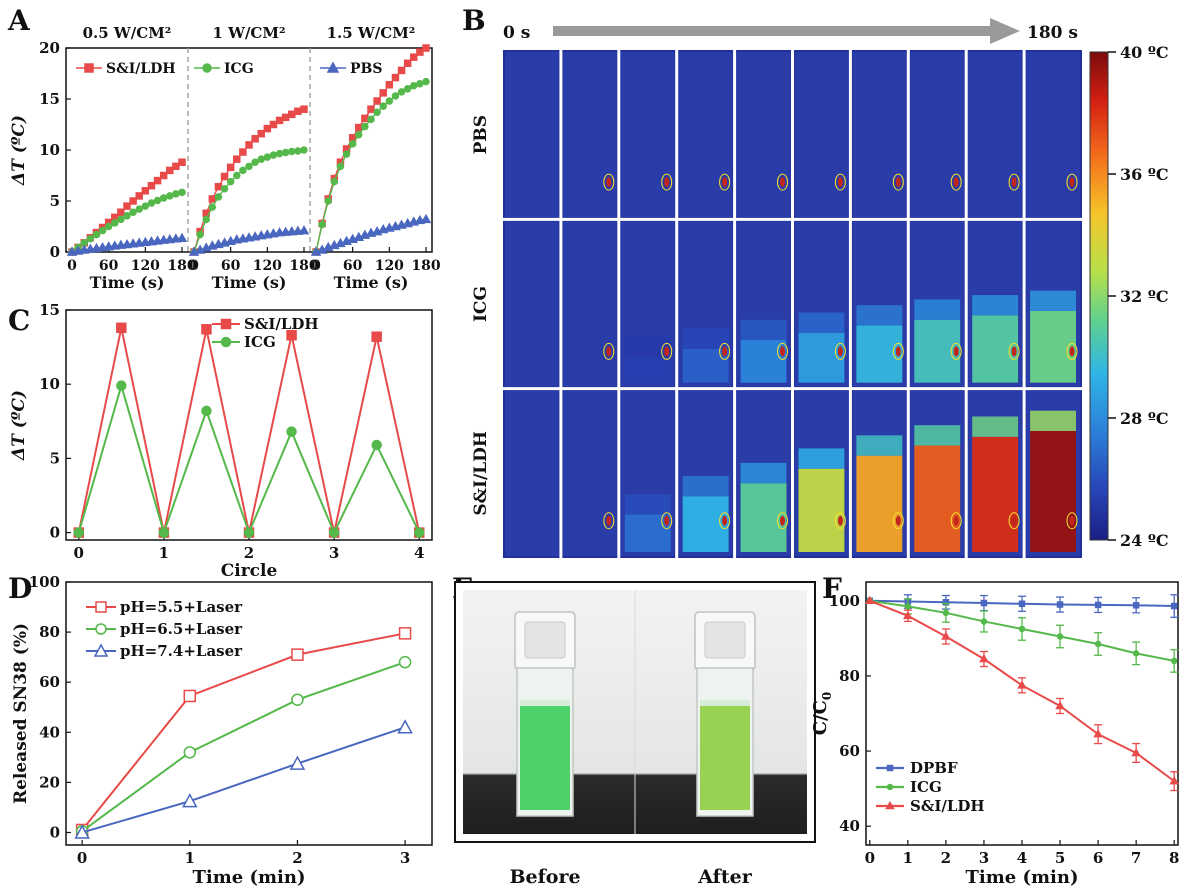  What do you see at coordinates (19, 320) in the screenshot?
I see `panel-label-c: C` at bounding box center [19, 320].